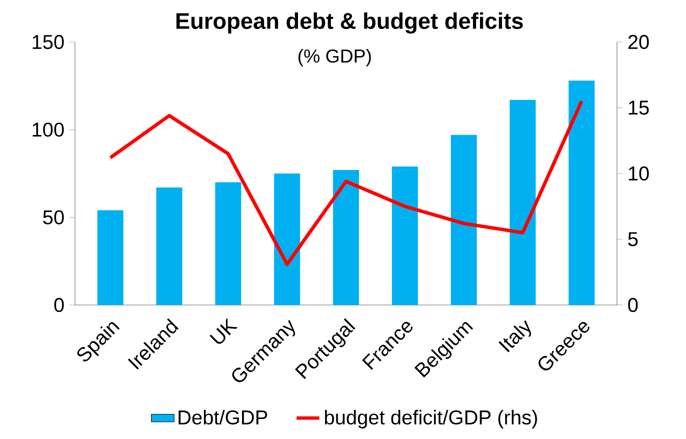  Describe the element at coordinates (638, 173) in the screenshot. I see `y2-tick-label: 10` at that location.